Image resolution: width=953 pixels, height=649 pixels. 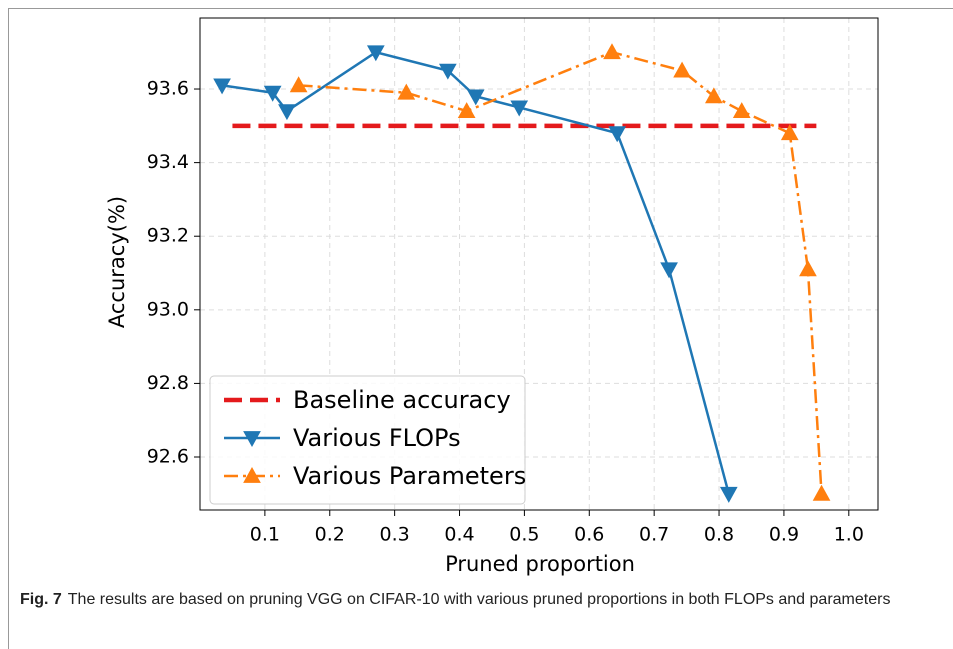 What do you see at coordinates (719, 535) in the screenshot?
I see `x-tick-label: 0.8` at bounding box center [719, 535].